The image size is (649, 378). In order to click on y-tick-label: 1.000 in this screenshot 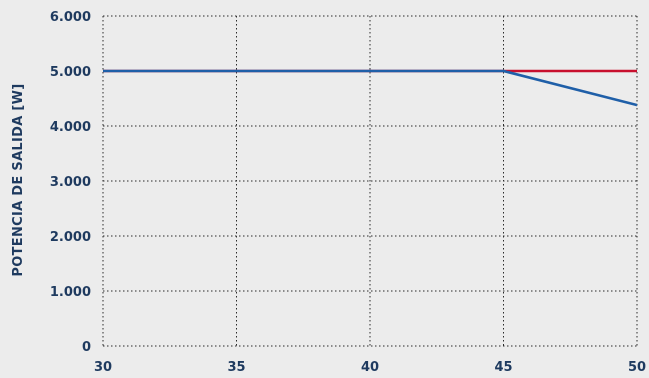, I will do `click(70, 292)`.